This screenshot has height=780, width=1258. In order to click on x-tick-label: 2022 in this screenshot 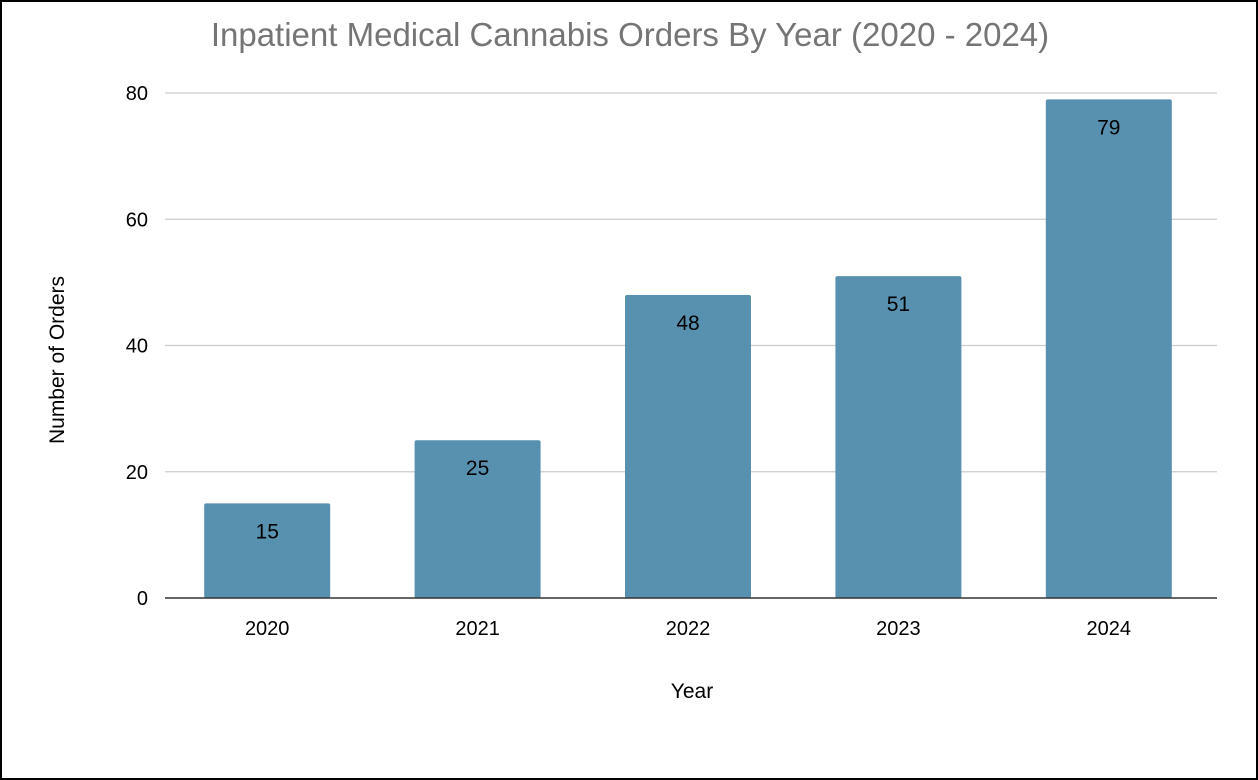, I will do `click(688, 629)`.